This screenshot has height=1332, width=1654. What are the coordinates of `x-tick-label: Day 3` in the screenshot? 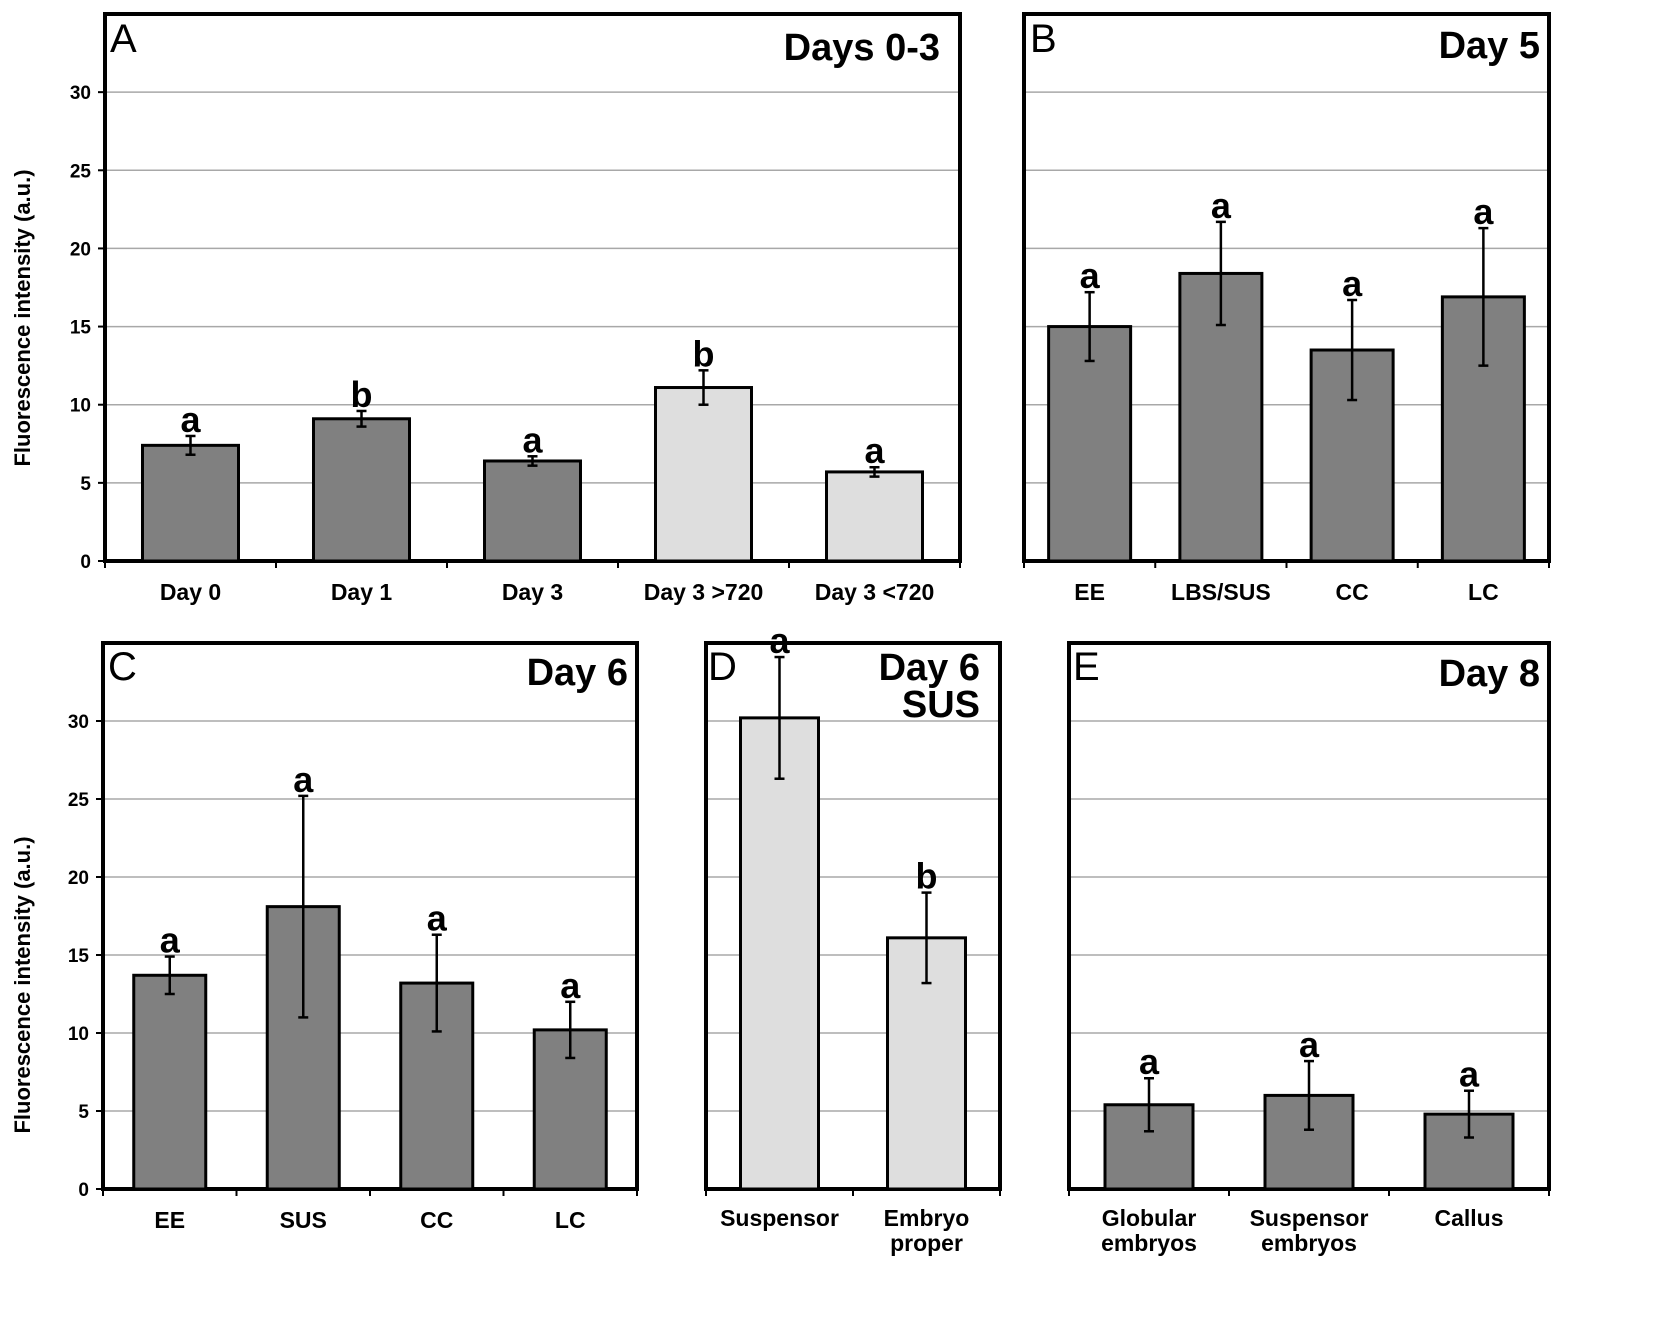 It's located at (532, 592).